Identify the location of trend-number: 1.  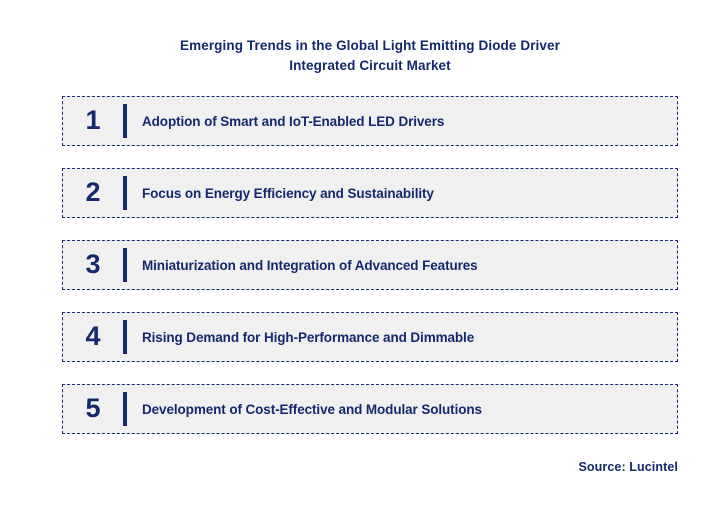
(93, 119).